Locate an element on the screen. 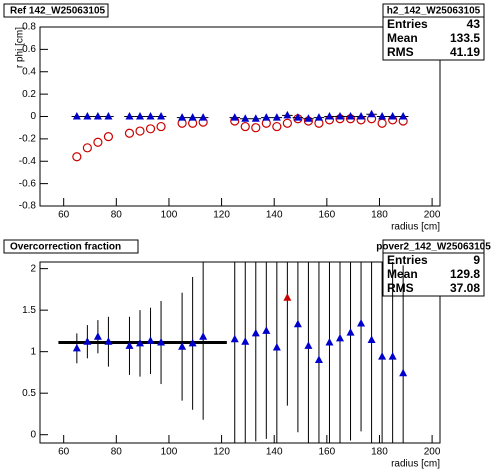 The height and width of the screenshot is (472, 496). y-tick-label: -0.8 is located at coordinates (28, 206).